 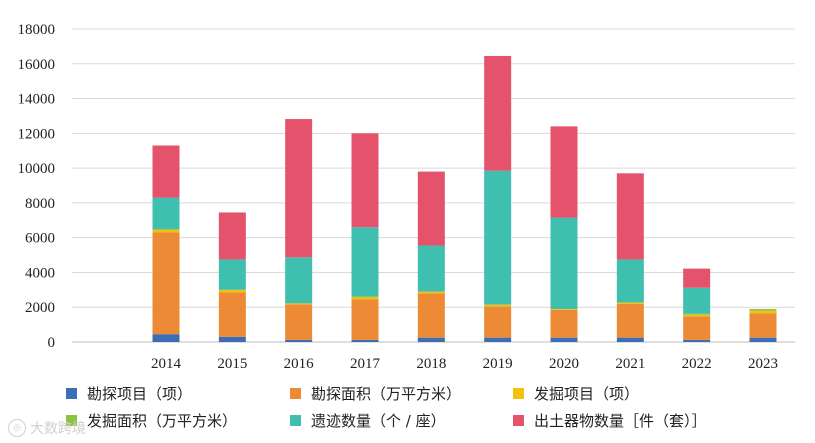 What do you see at coordinates (498, 364) in the screenshot?
I see `x-tick-label: 2019` at bounding box center [498, 364].